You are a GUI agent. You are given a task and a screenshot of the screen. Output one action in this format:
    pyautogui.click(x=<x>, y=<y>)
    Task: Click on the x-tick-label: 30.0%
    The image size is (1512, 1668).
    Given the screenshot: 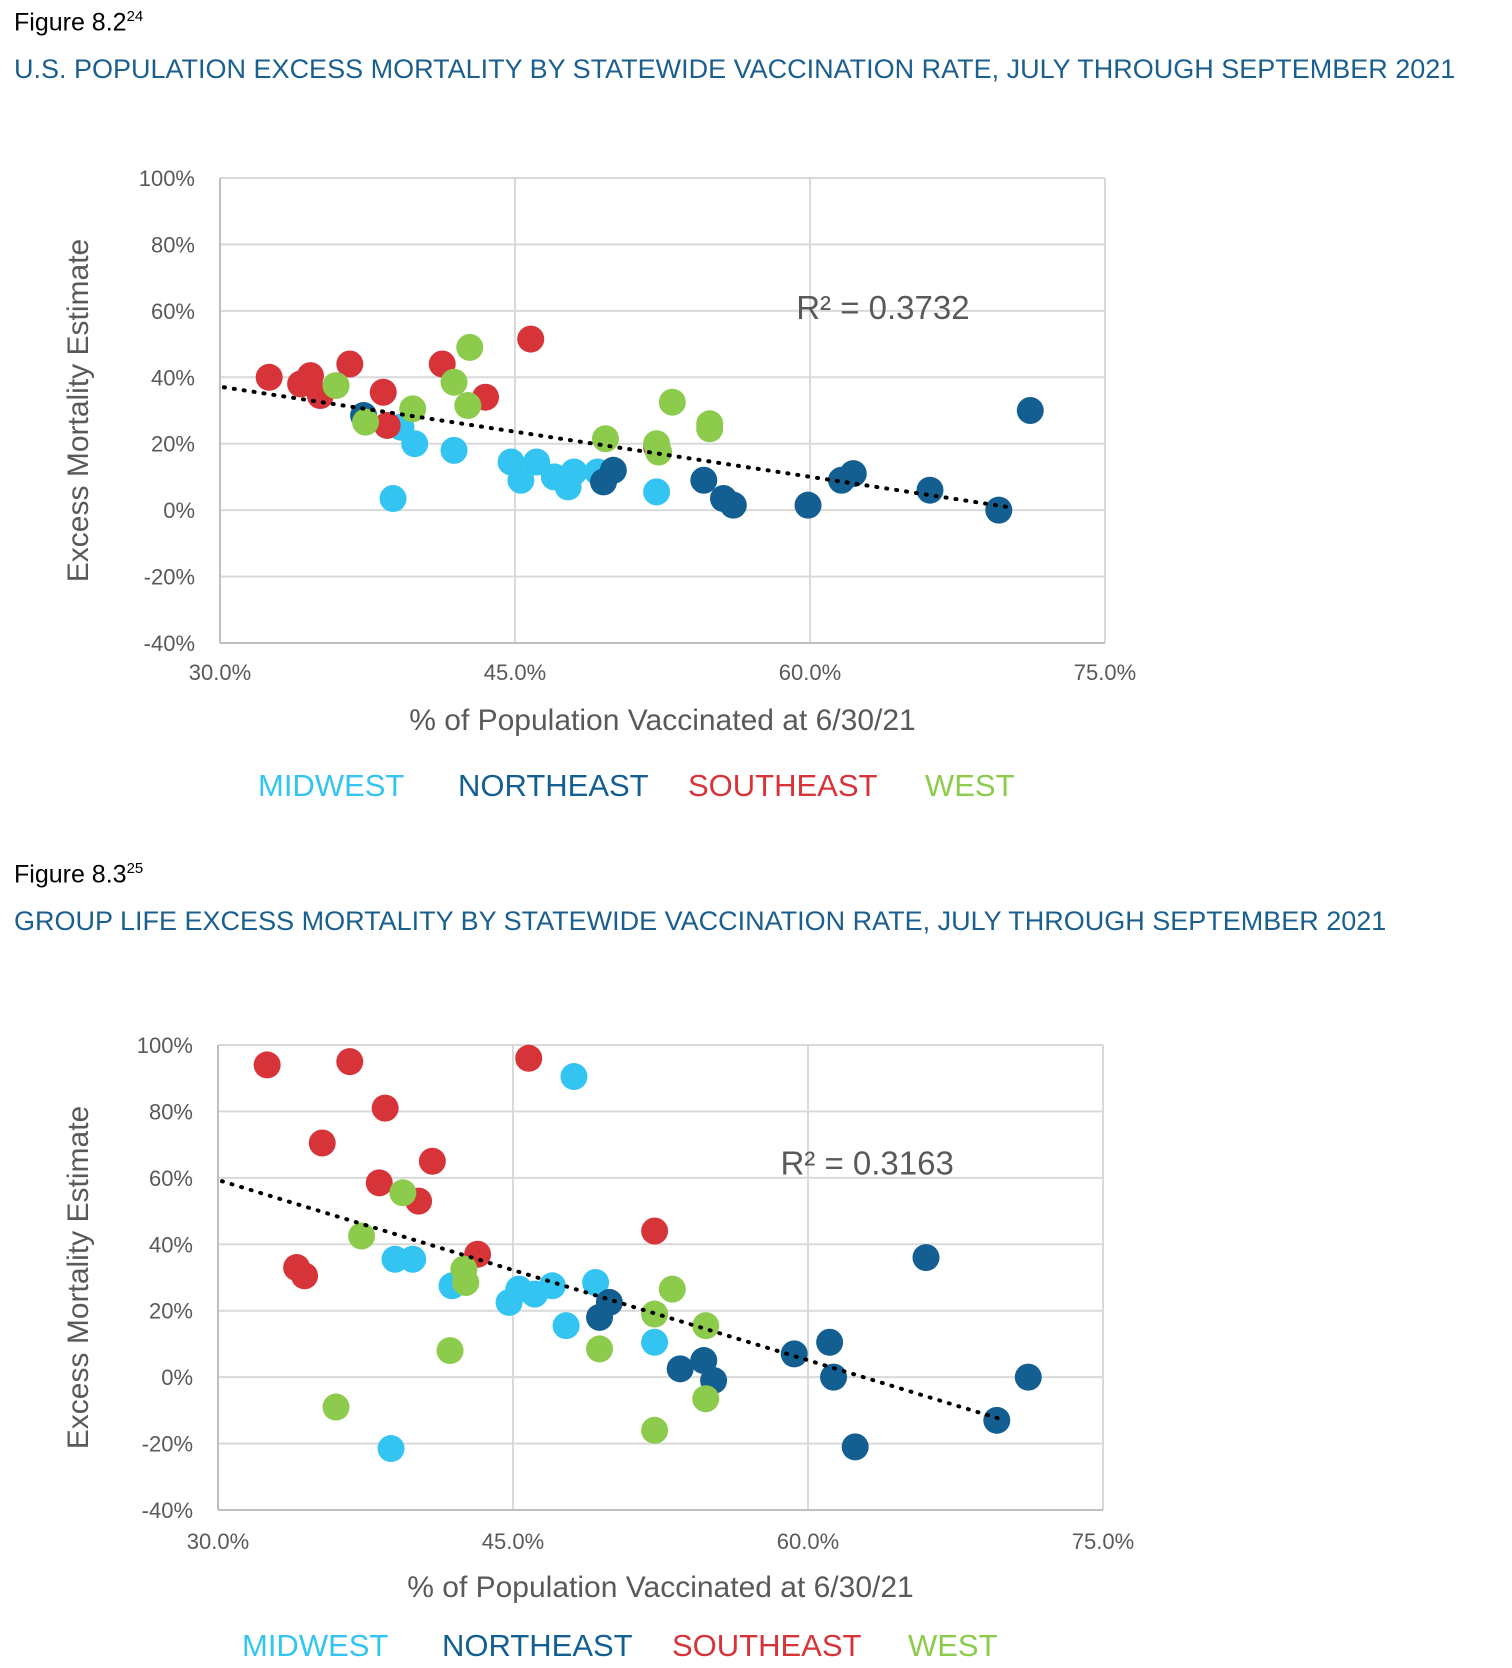 What is the action you would take?
    pyautogui.click(x=218, y=1541)
    